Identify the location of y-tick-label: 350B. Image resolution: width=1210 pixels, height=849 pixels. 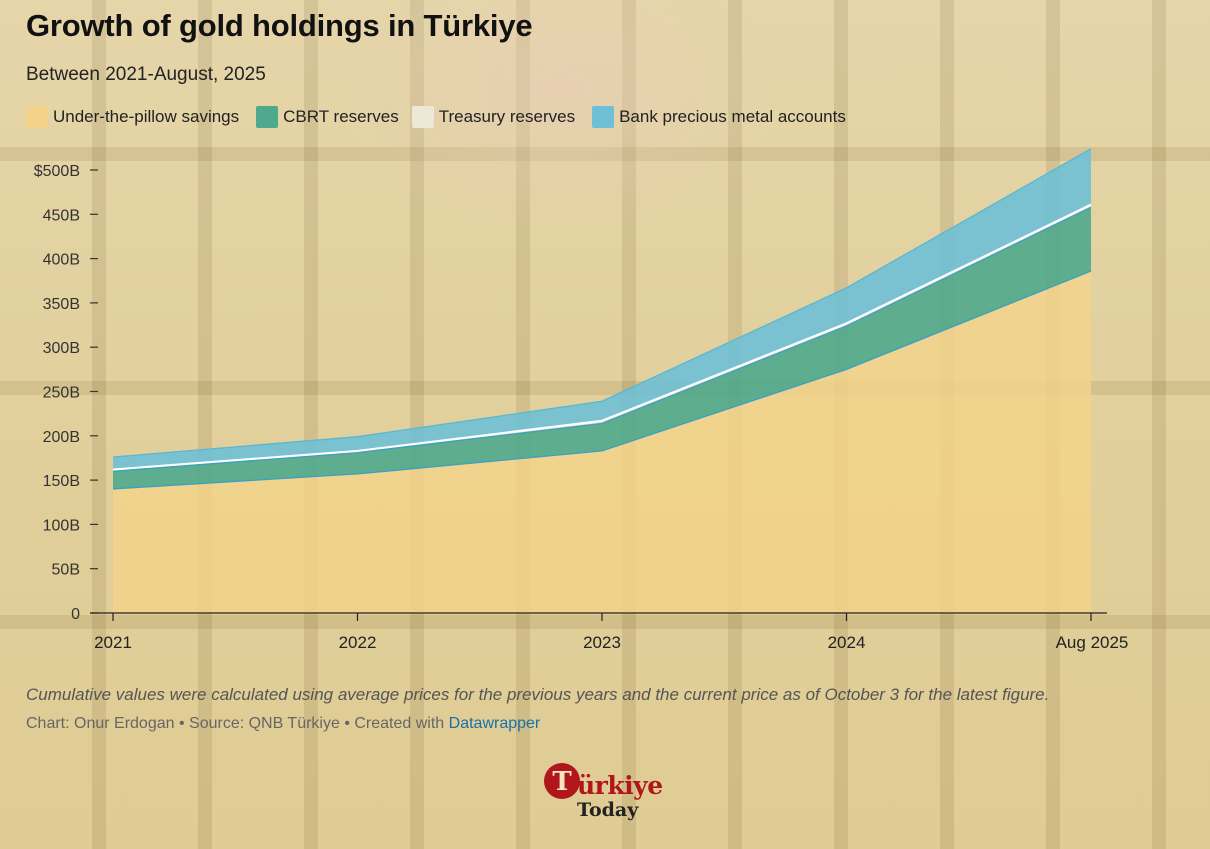
(61, 304).